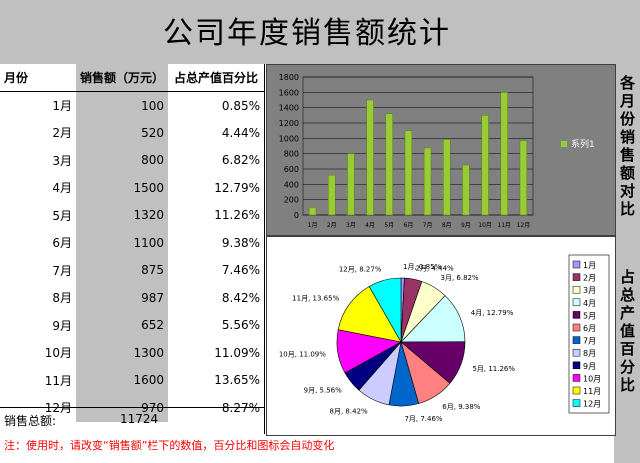  What do you see at coordinates (169, 445) in the screenshot?
I see `usage-note: 注：使用时，请改变“销售额”栏下的数值，百分比和图标会自动变化` at bounding box center [169, 445].